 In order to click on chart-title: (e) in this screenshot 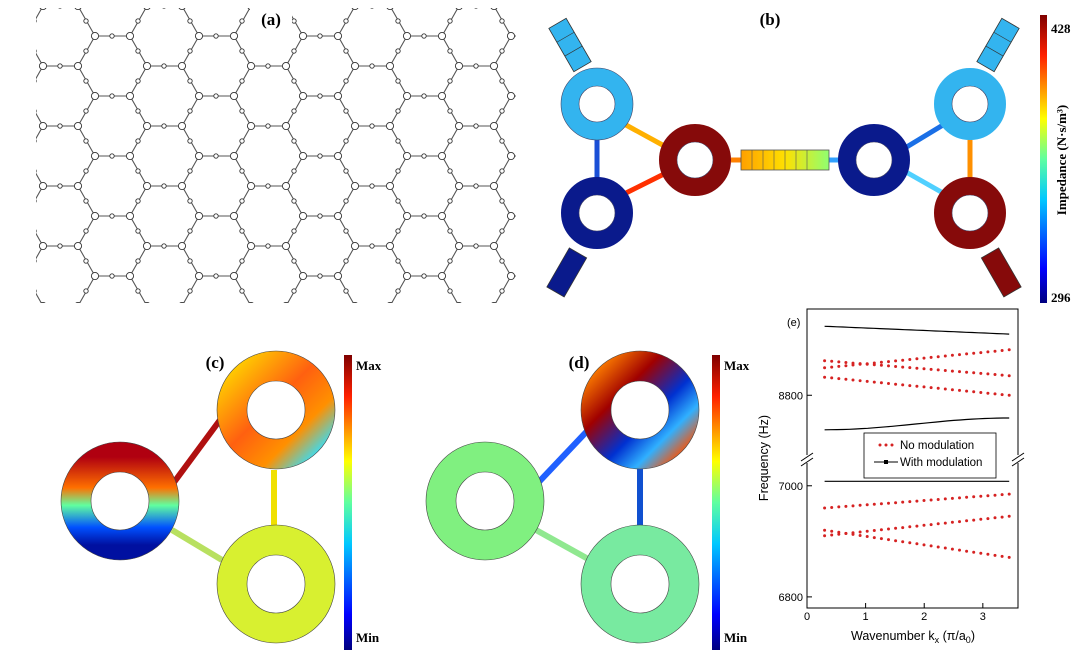, I will do `click(793, 323)`.